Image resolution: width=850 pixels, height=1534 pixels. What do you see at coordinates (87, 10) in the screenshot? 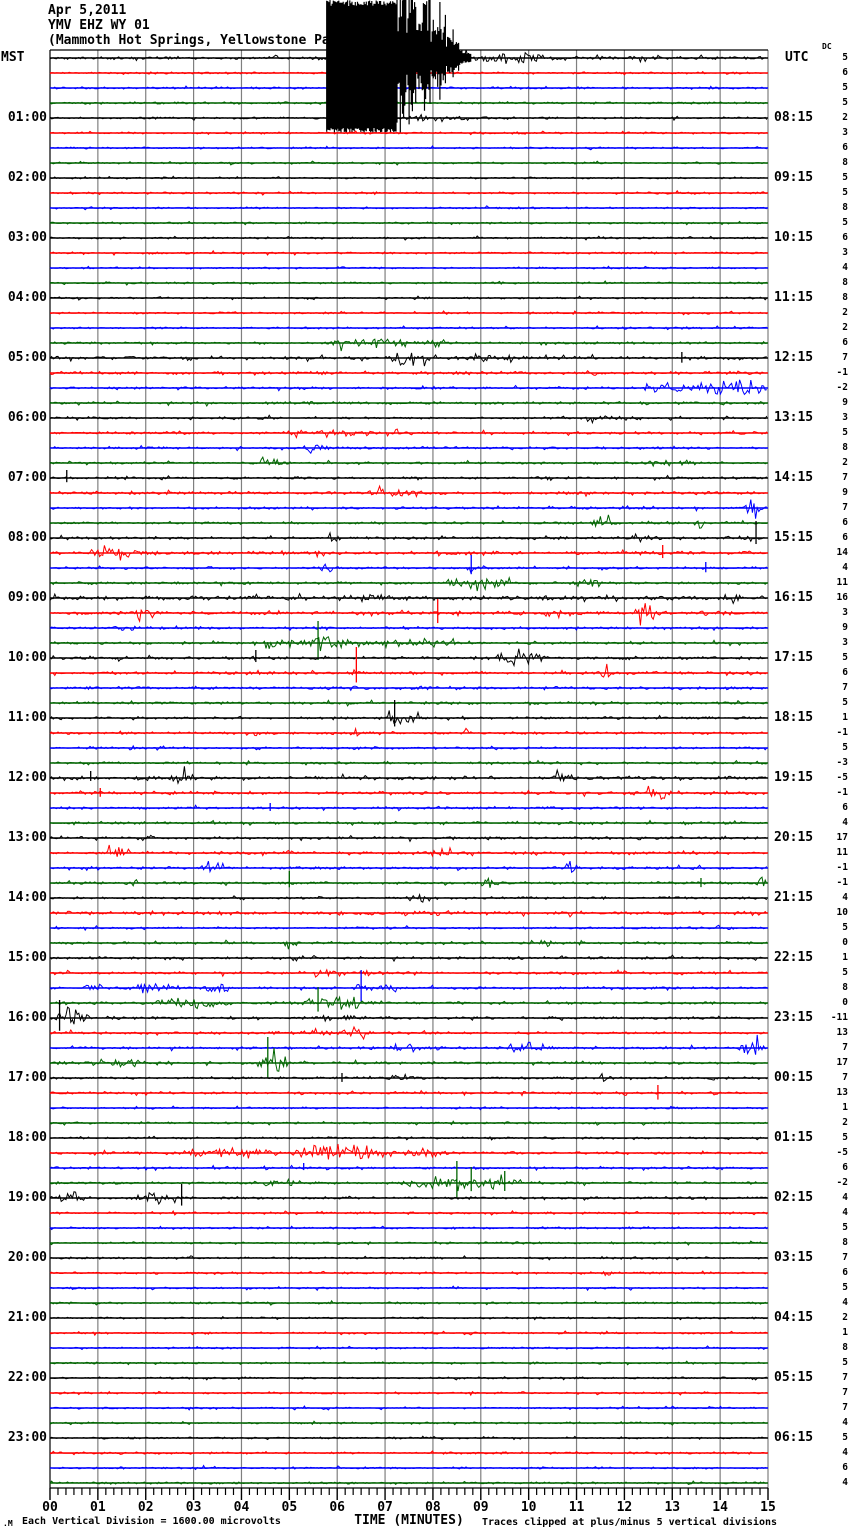
I see `header-date: Apr 5,2011` at bounding box center [87, 10].